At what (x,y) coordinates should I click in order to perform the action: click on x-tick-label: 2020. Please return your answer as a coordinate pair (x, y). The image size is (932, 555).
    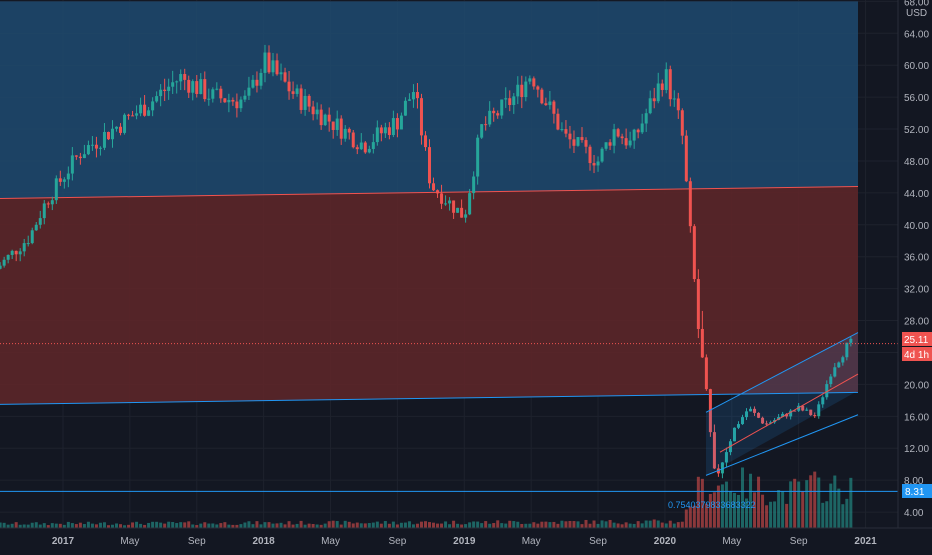
    Looking at the image, I should click on (665, 541).